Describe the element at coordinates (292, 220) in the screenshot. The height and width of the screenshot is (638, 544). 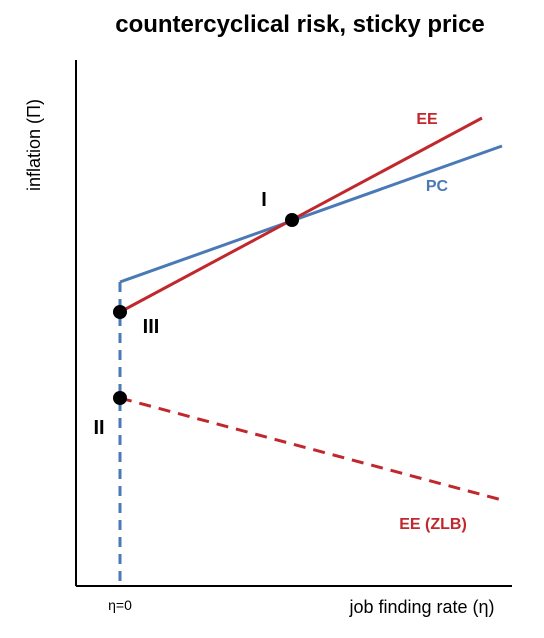
I see `equilibrium-point-i` at that location.